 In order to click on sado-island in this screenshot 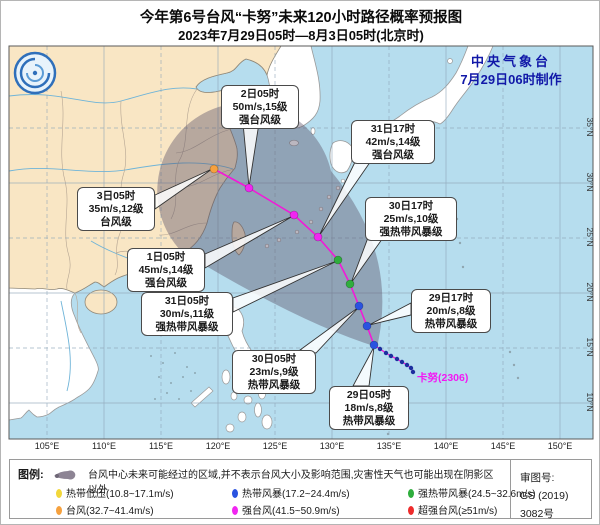, I will do `click(450, 61)`.